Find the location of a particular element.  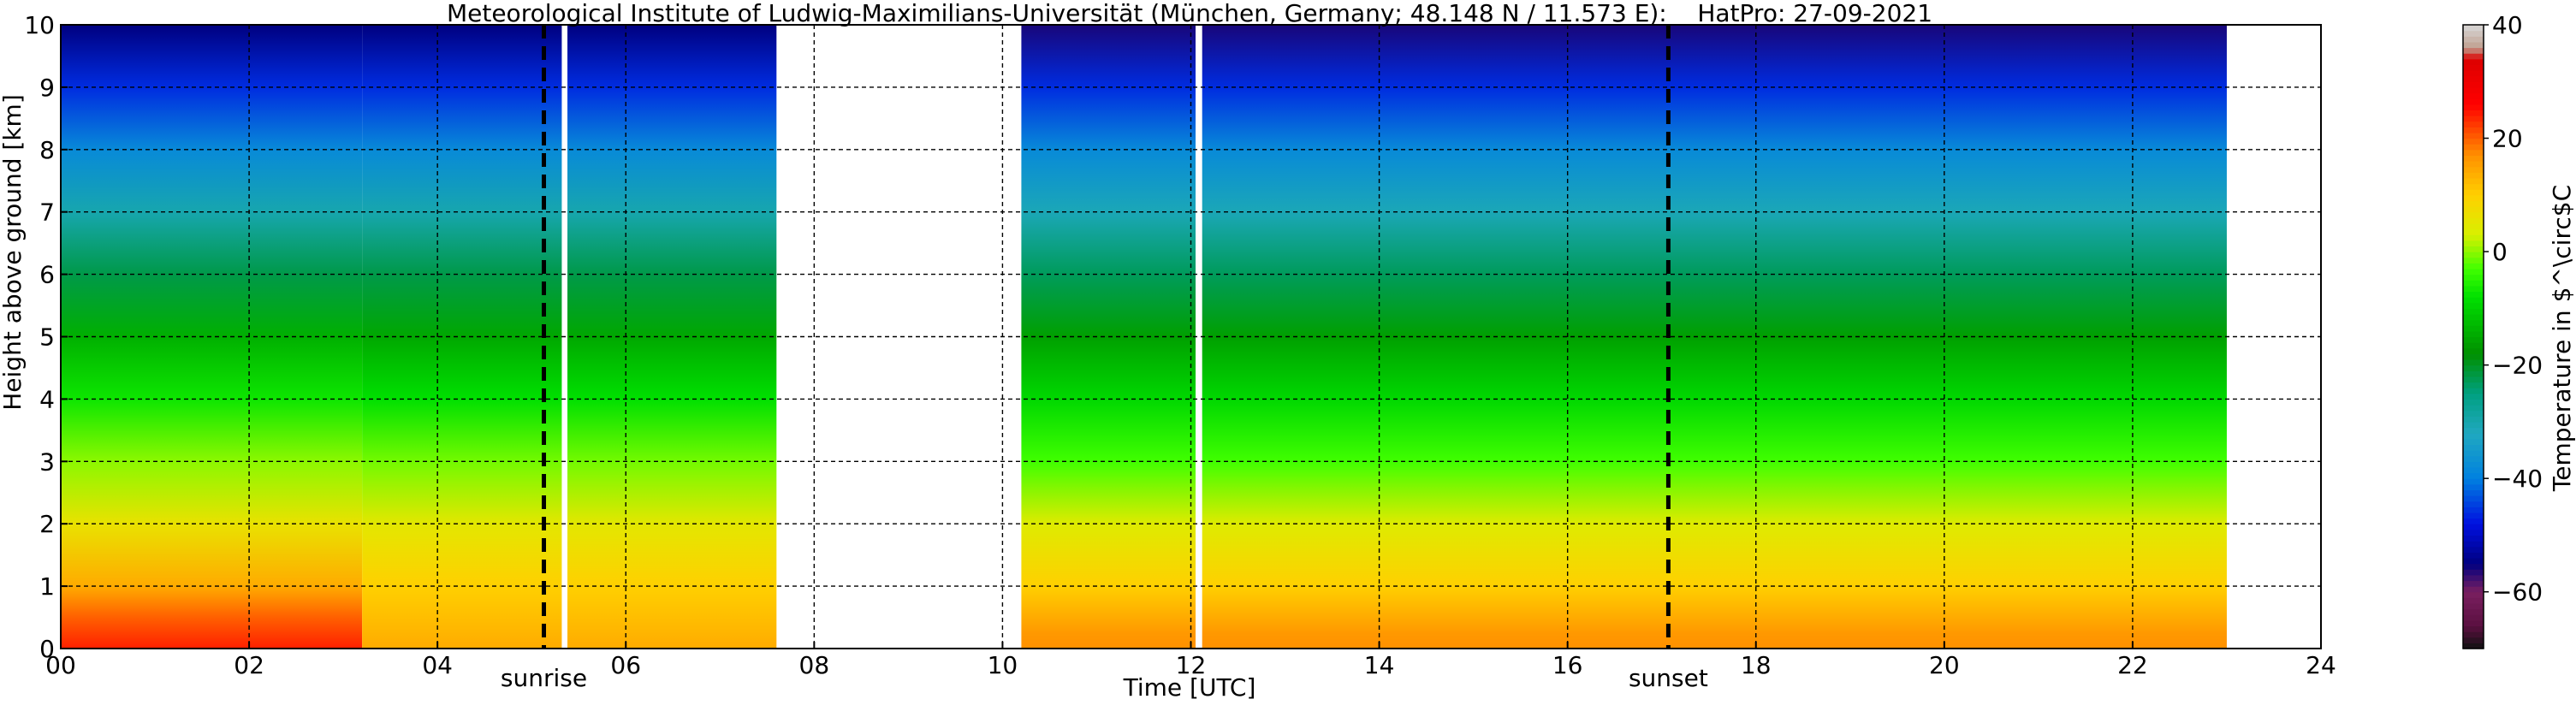

sunset-label: sunset is located at coordinates (1668, 678).